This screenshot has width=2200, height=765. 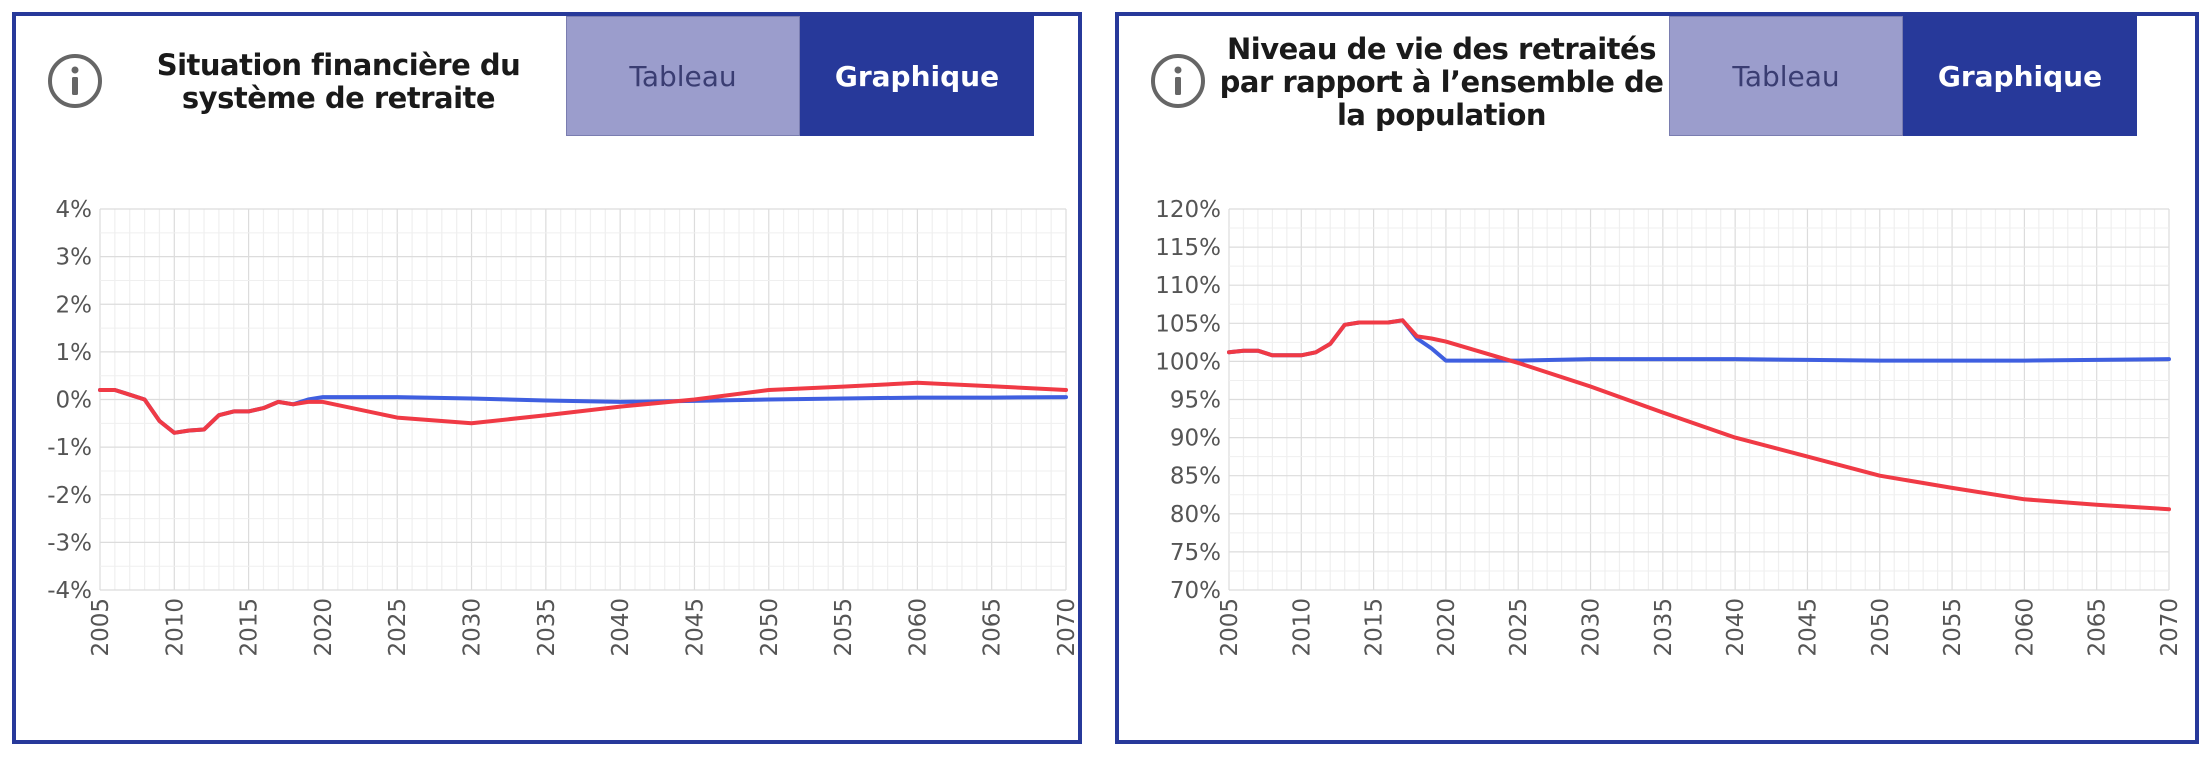 I want to click on y-tick-label: -4%, so click(x=69, y=591).